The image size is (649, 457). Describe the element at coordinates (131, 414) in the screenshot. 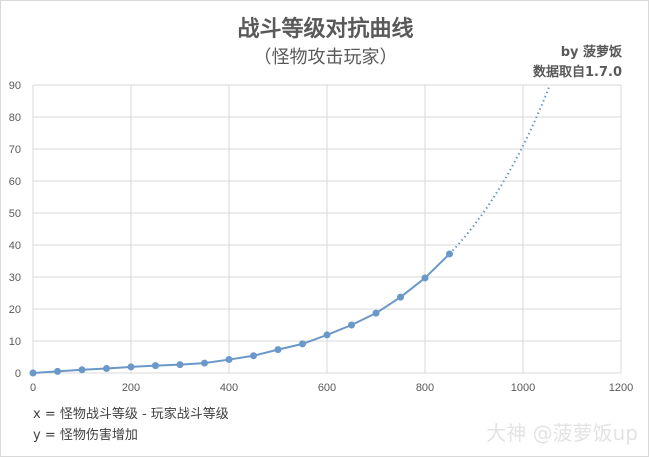

I see `x-definition-note: x = 怪物战斗等级 - 玩家战斗等级` at that location.